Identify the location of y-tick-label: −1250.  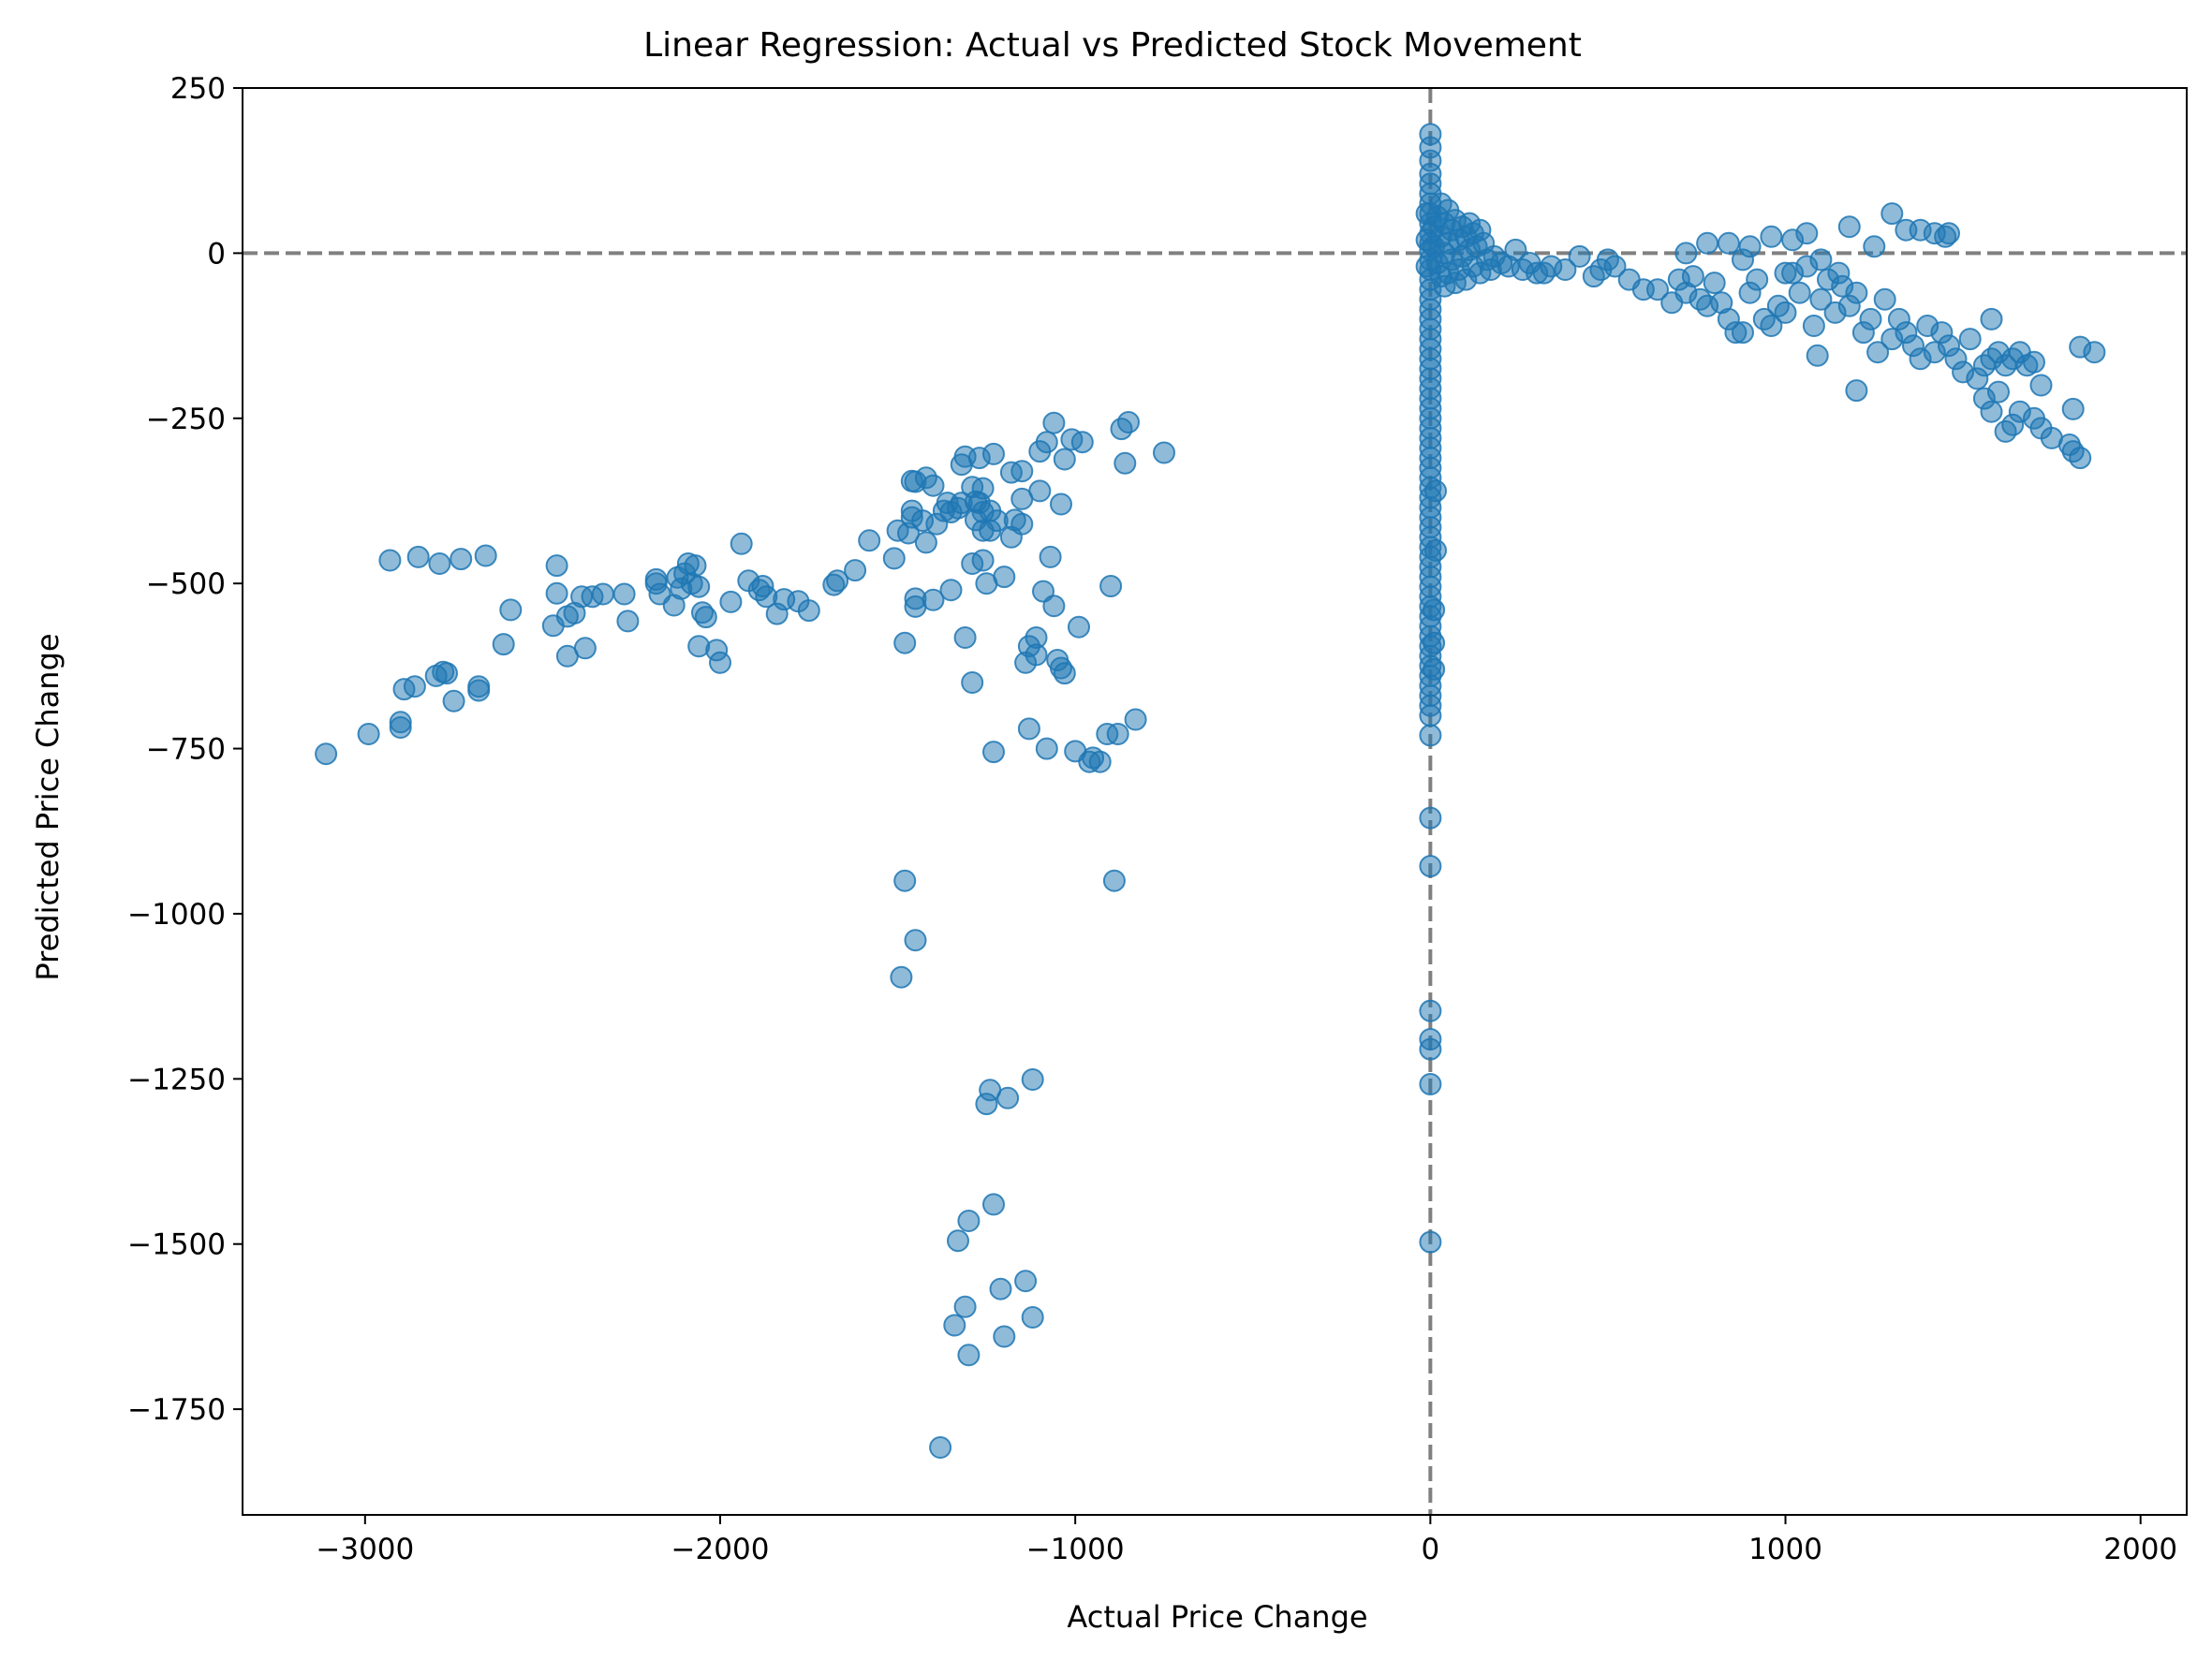
(177, 1079).